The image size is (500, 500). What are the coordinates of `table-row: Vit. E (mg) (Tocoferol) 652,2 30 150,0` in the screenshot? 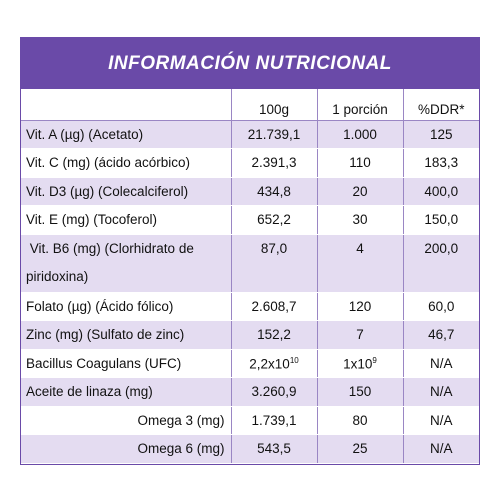 It's located at (250, 220).